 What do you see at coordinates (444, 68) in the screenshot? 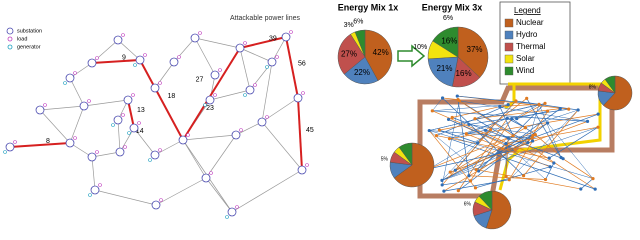
I see `slice-label: 21%` at bounding box center [444, 68].